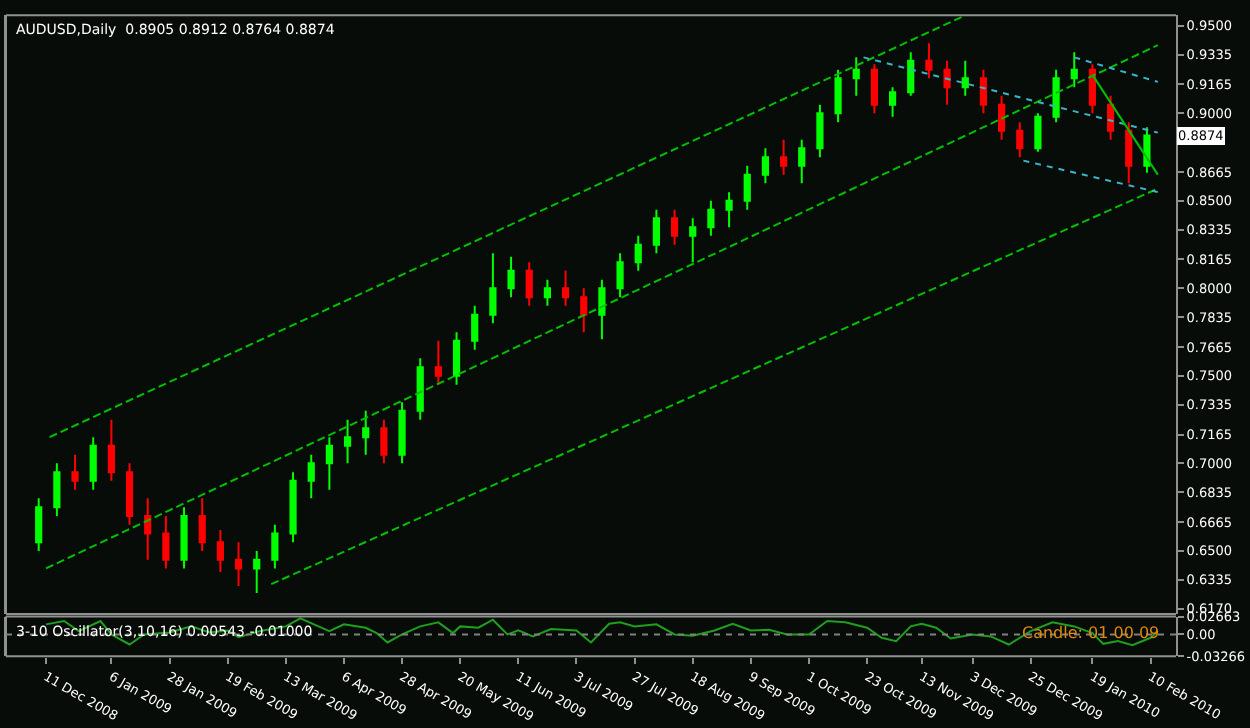 The width and height of the screenshot is (1250, 728). I want to click on line-series, so click(601, 632).